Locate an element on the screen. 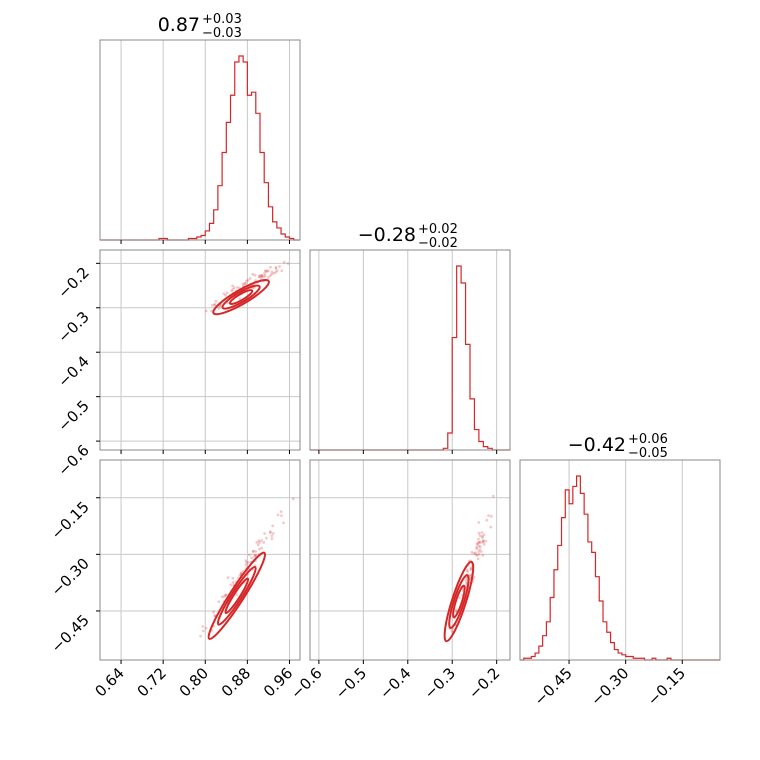 The image size is (760, 760). panel-r1-c1-frame is located at coordinates (410, 350).